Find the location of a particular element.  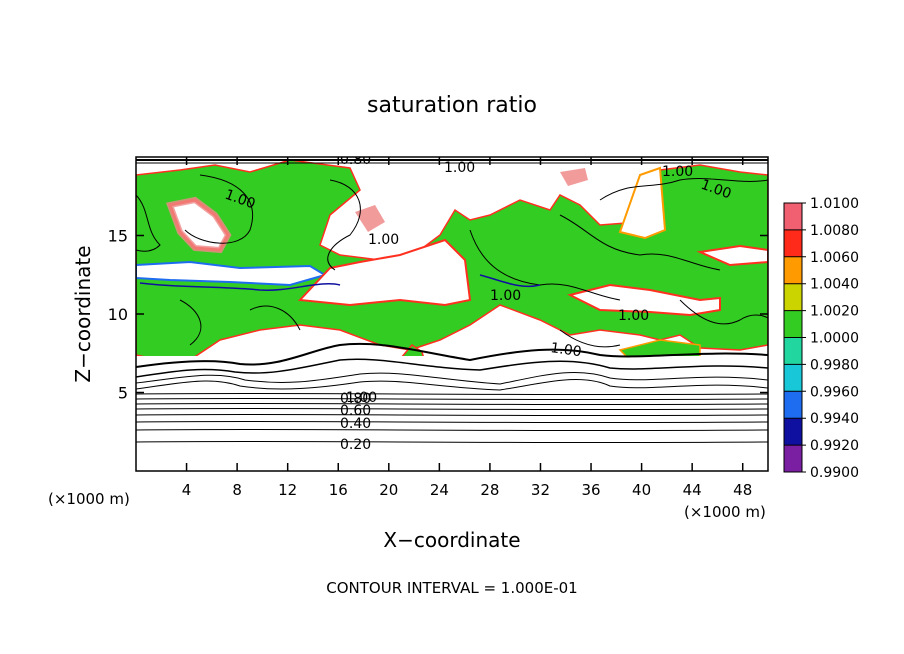

y-axis-label: Z−coordinate is located at coordinates (83, 313).